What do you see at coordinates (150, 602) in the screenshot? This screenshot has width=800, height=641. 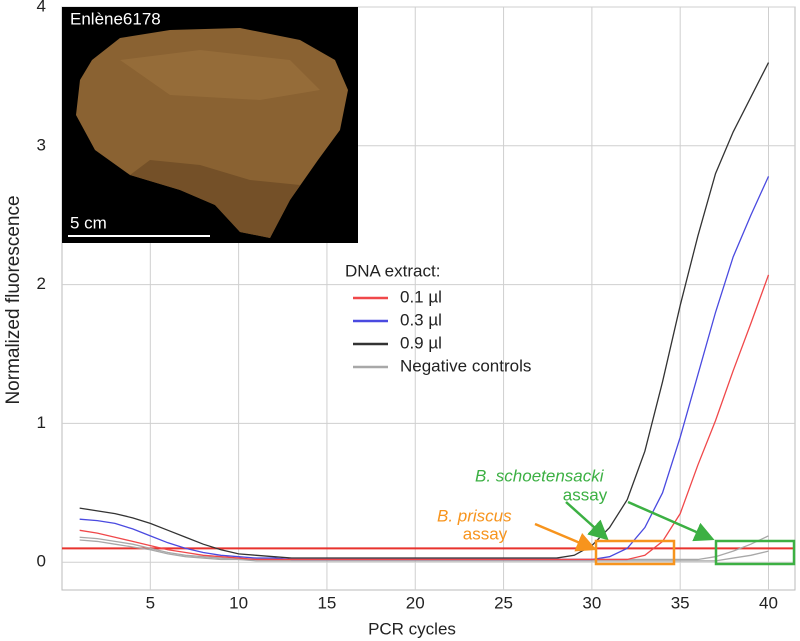 I see `x-tick-label: 5` at bounding box center [150, 602].